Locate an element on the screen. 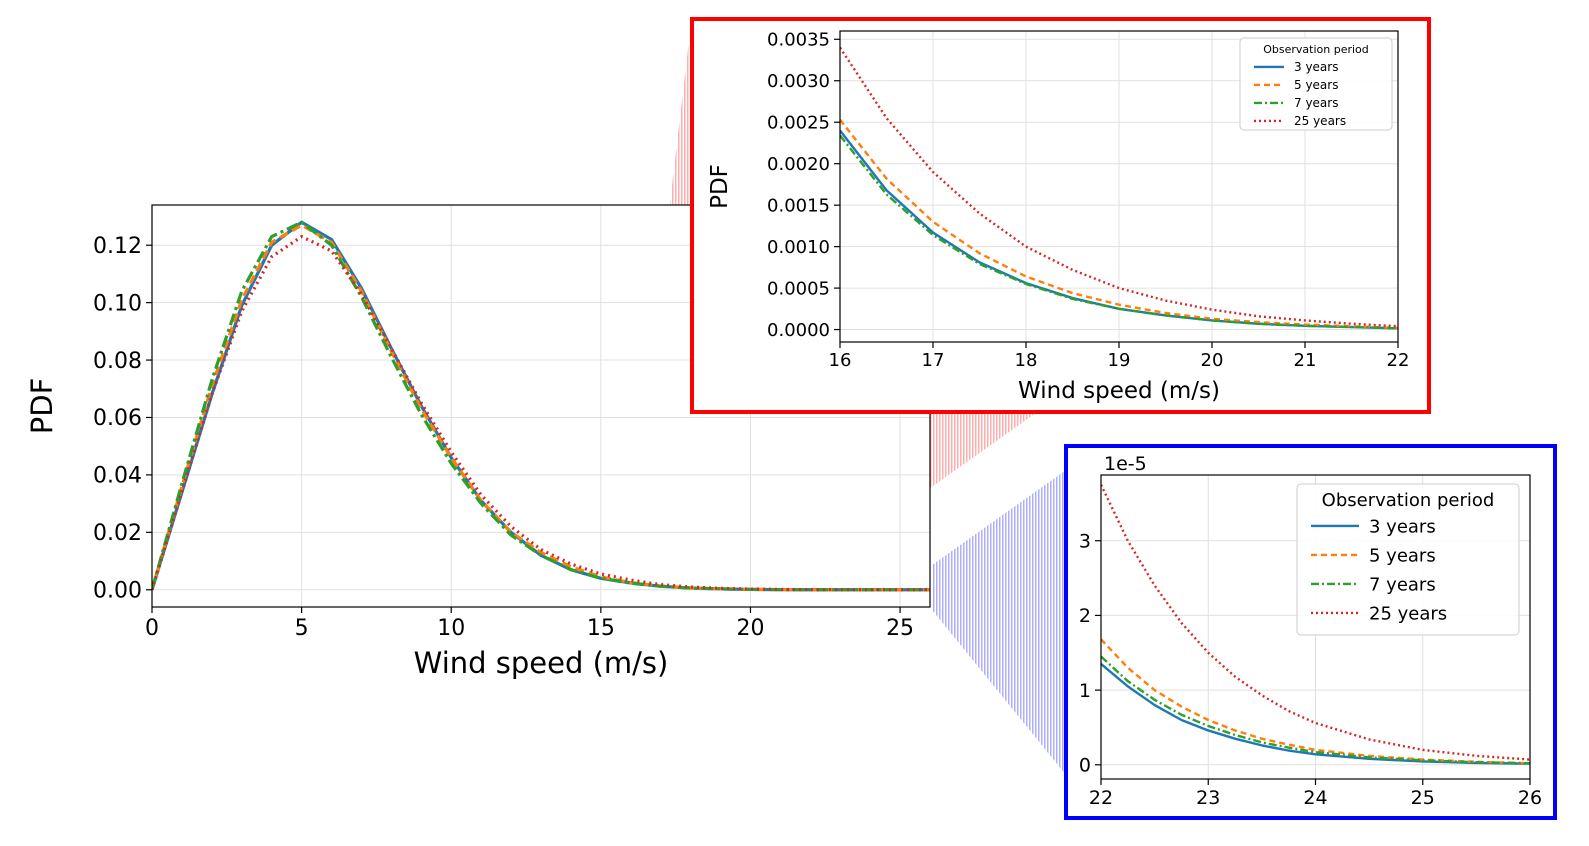 The image size is (1589, 846). x-tick-label: 24 is located at coordinates (1315, 798).